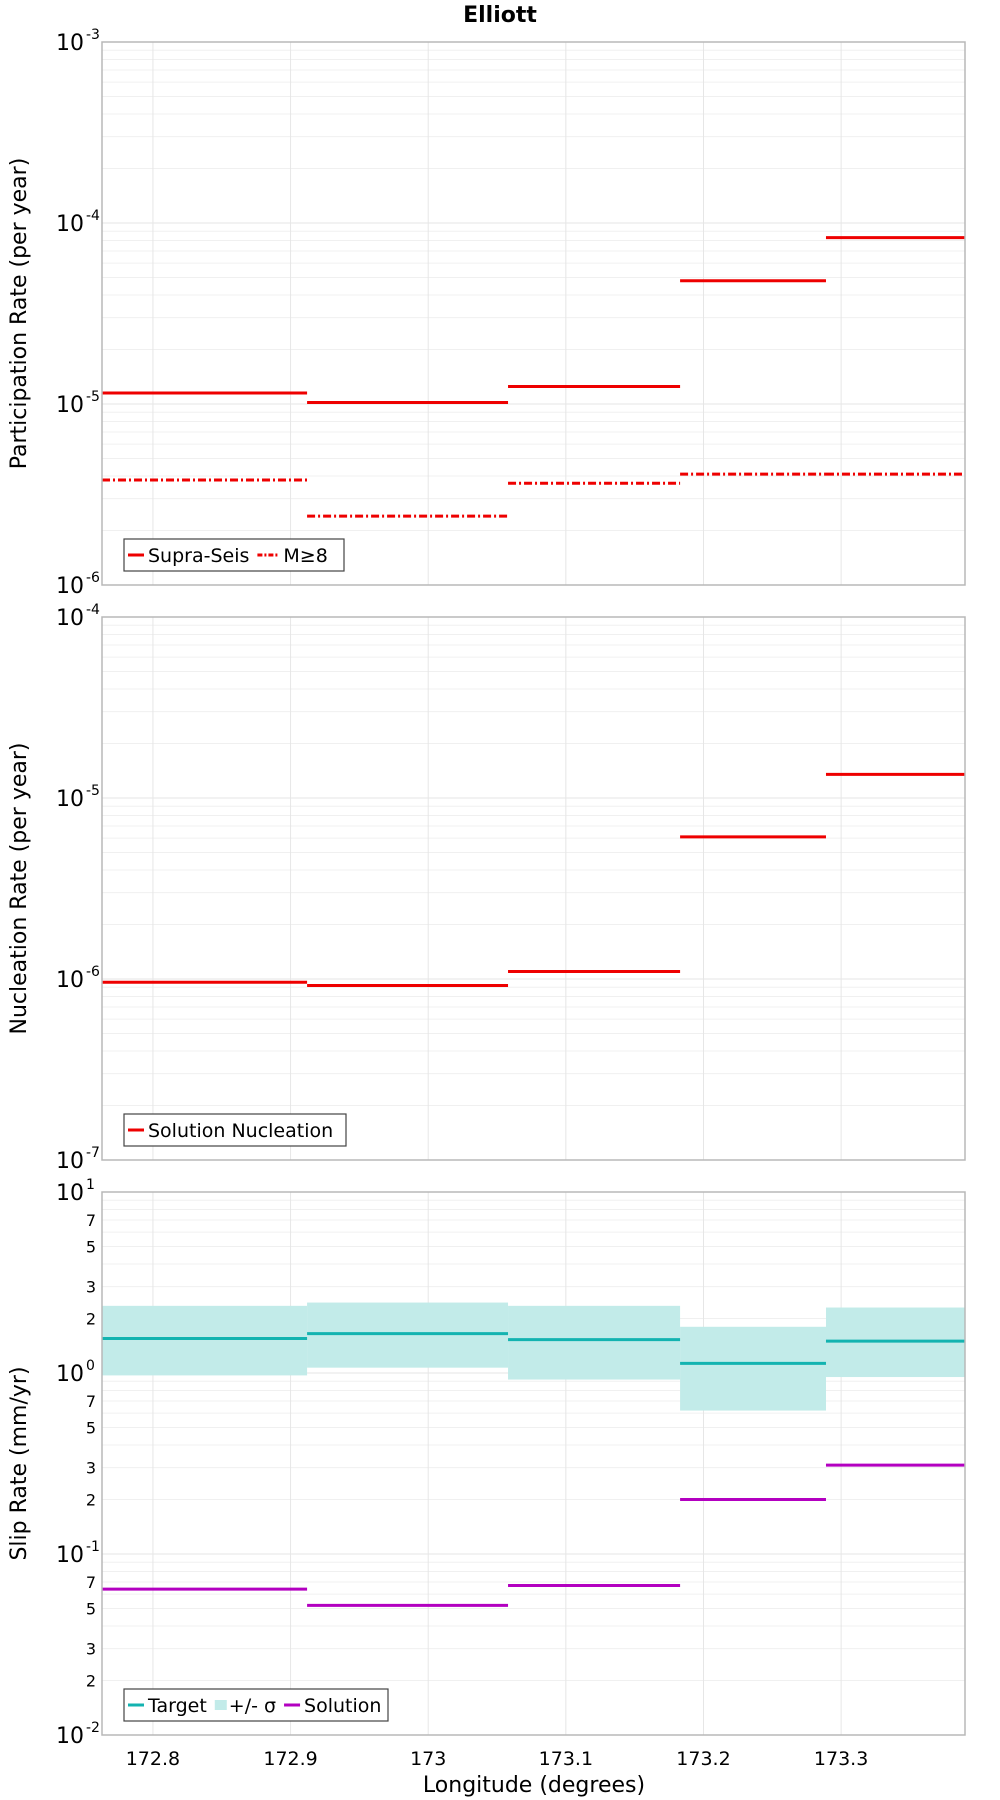  I want to click on nucleation-legend-label-0: Solution Nucleation, so click(240, 1131).